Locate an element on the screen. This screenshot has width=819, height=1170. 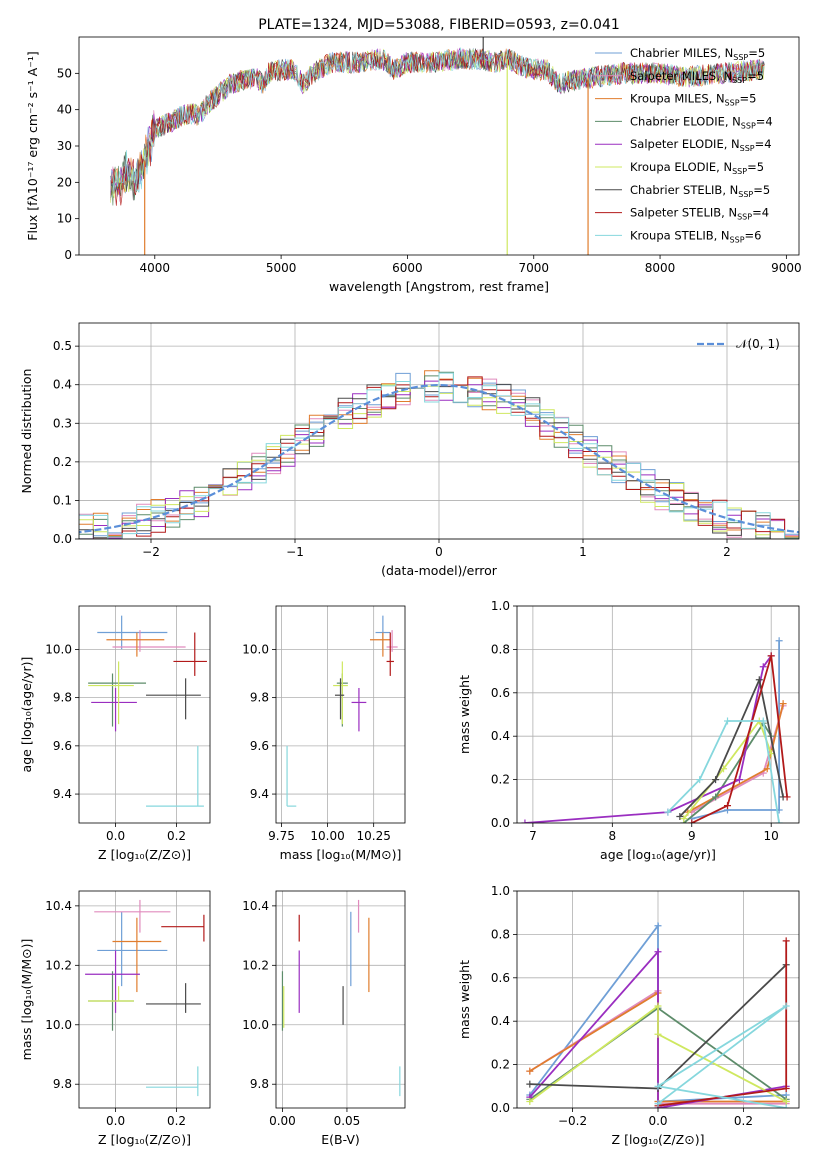
legend-entry: Kroupa STELIB, NSSP=6 is located at coordinates (695, 236).